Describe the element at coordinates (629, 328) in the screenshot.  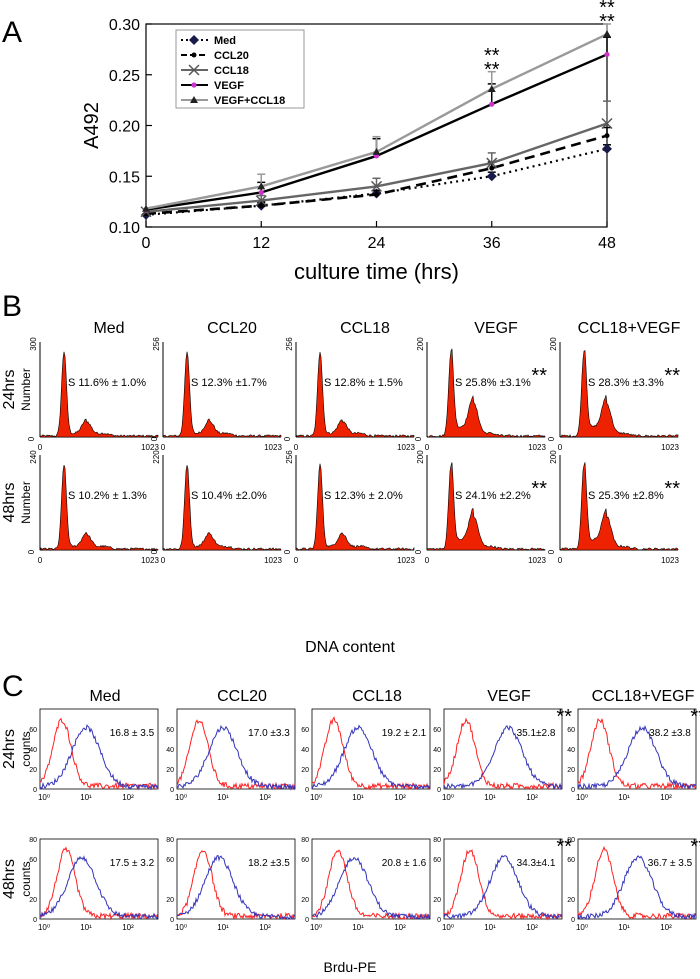
I see `column-title-ccl18-vegf: CCL18+VEGF` at that location.